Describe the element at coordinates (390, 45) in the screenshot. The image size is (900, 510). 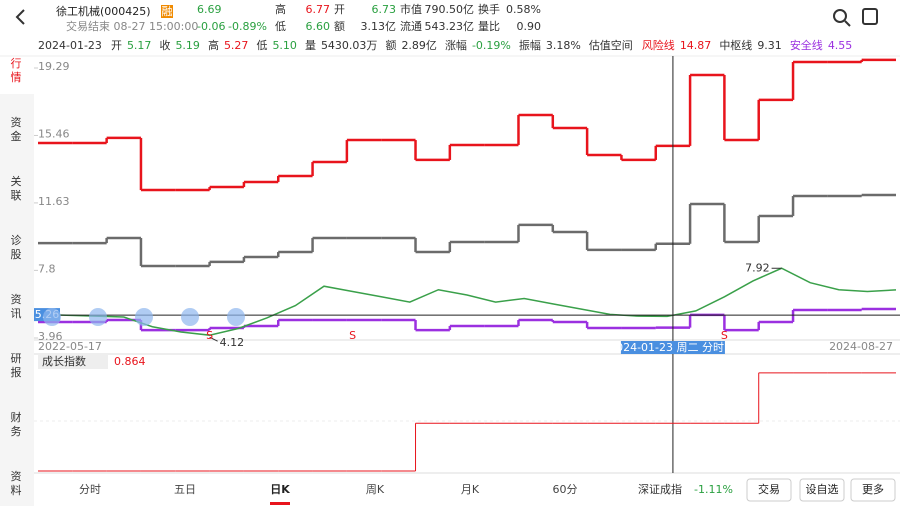
I see `info-label: 额` at that location.